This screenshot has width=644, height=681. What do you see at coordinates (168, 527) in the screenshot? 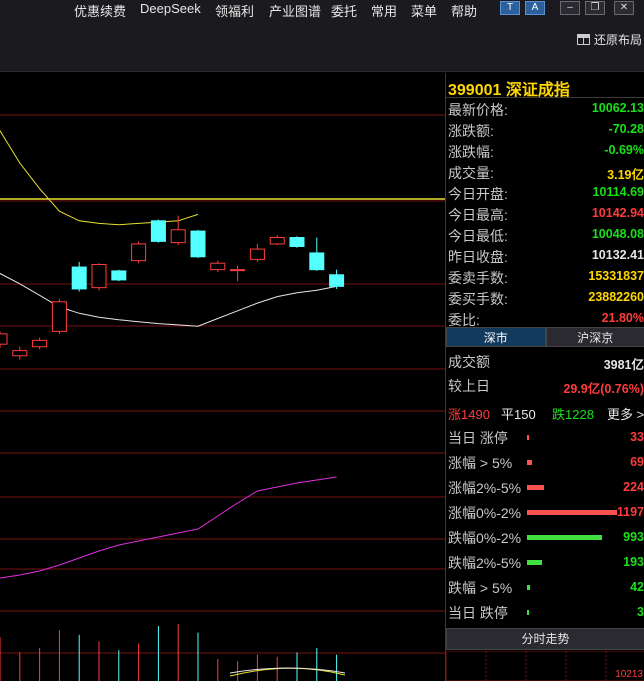
I see `indicator-line` at bounding box center [168, 527].